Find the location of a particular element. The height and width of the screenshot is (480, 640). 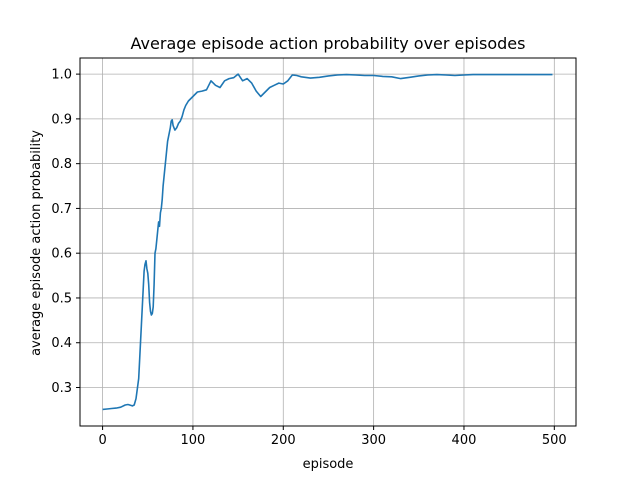

y-tick-label: 1.0 is located at coordinates (61, 75).